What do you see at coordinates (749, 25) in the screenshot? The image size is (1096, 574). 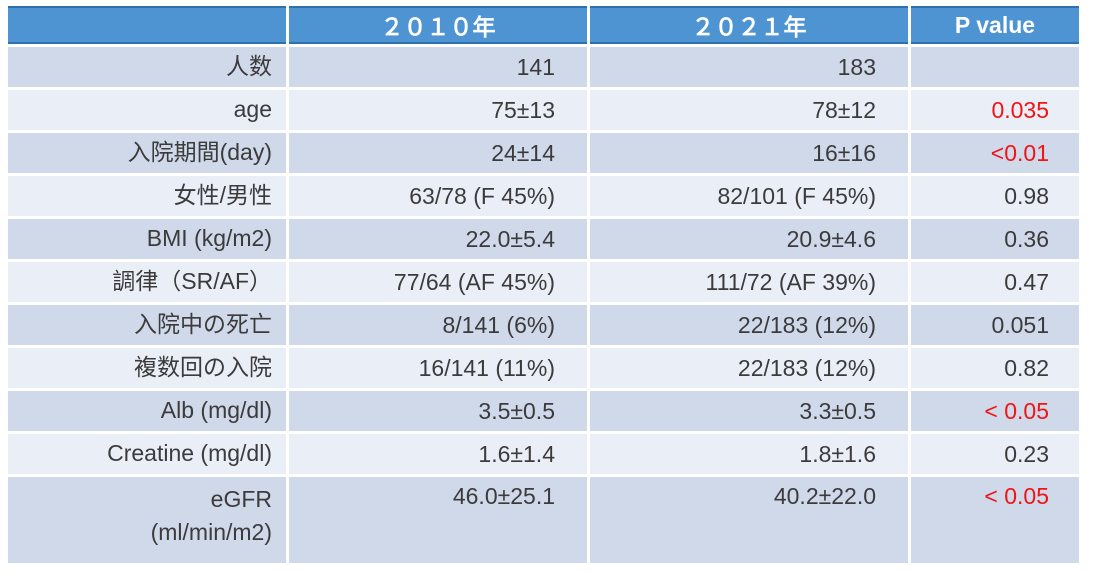 I see `header-year-2021: ２０２１年` at bounding box center [749, 25].